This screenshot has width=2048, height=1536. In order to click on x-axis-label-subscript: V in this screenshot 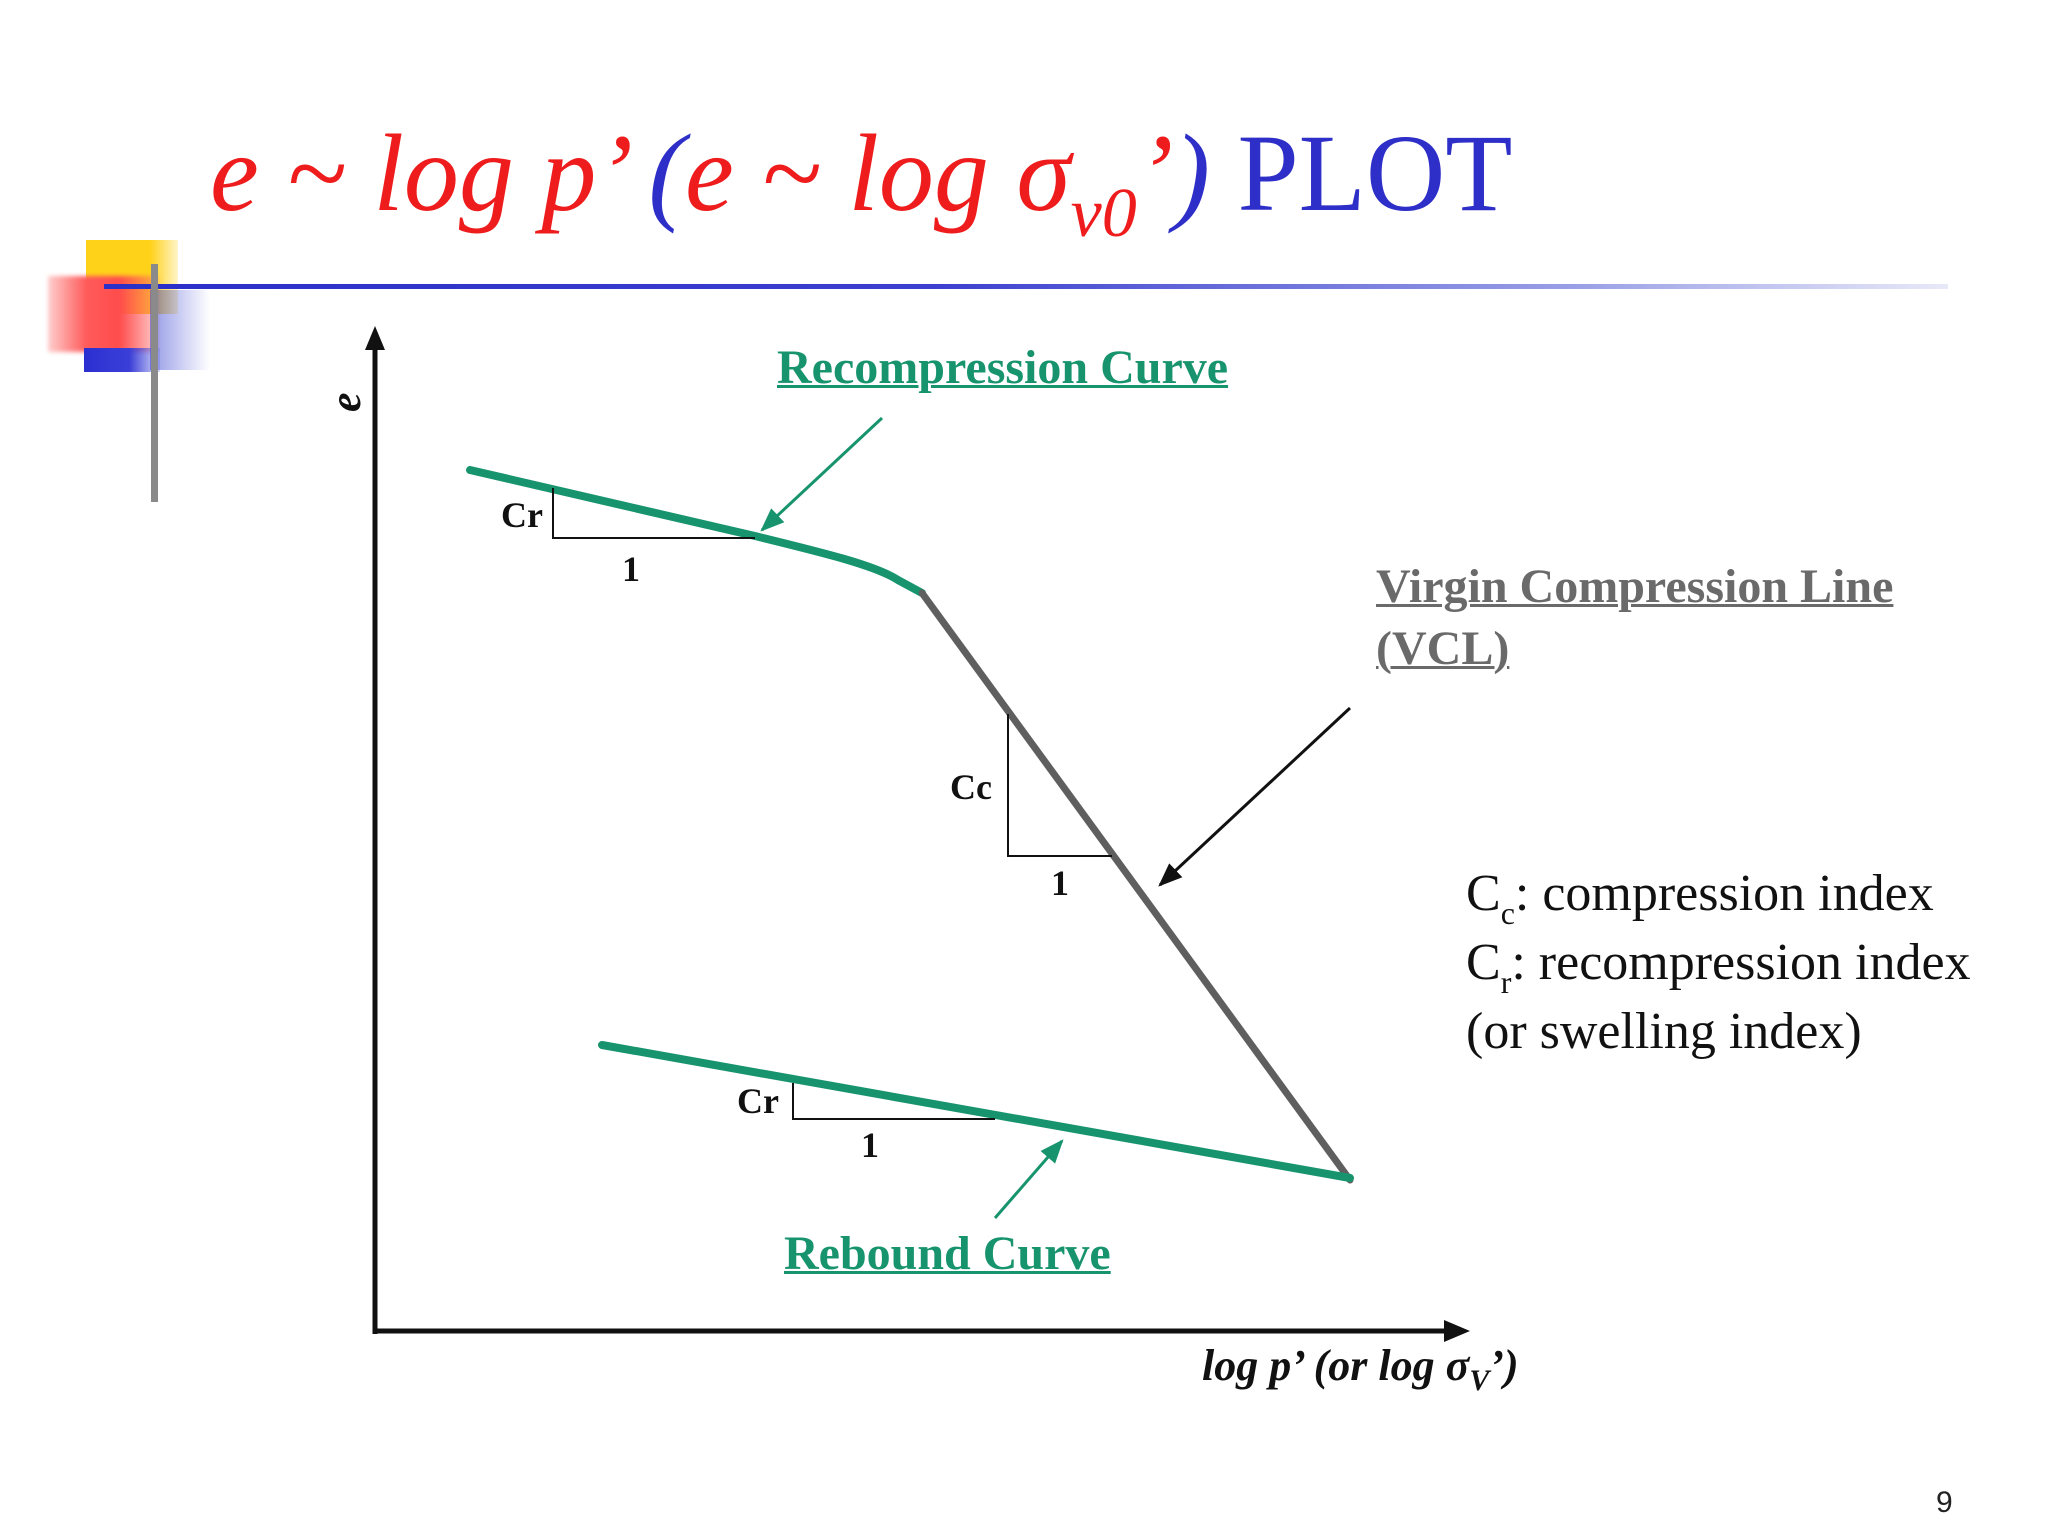, I will do `click(1479, 1380)`.